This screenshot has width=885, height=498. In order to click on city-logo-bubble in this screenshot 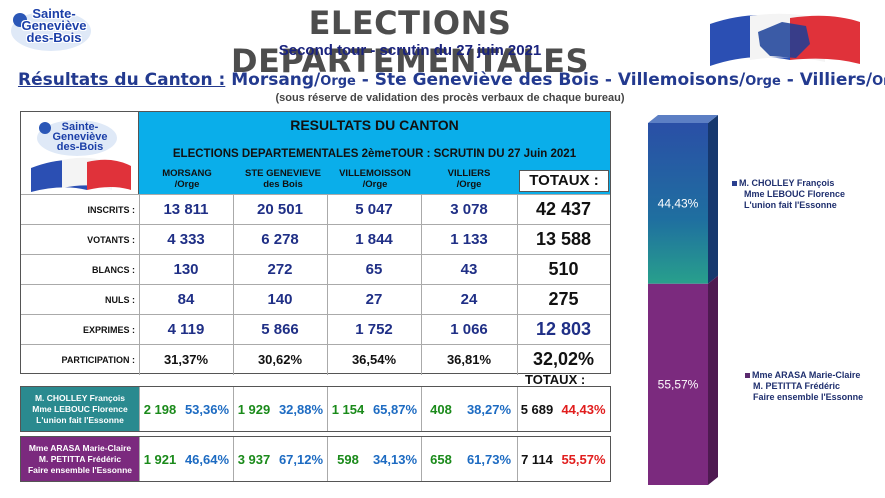, I will do `click(51, 31)`.